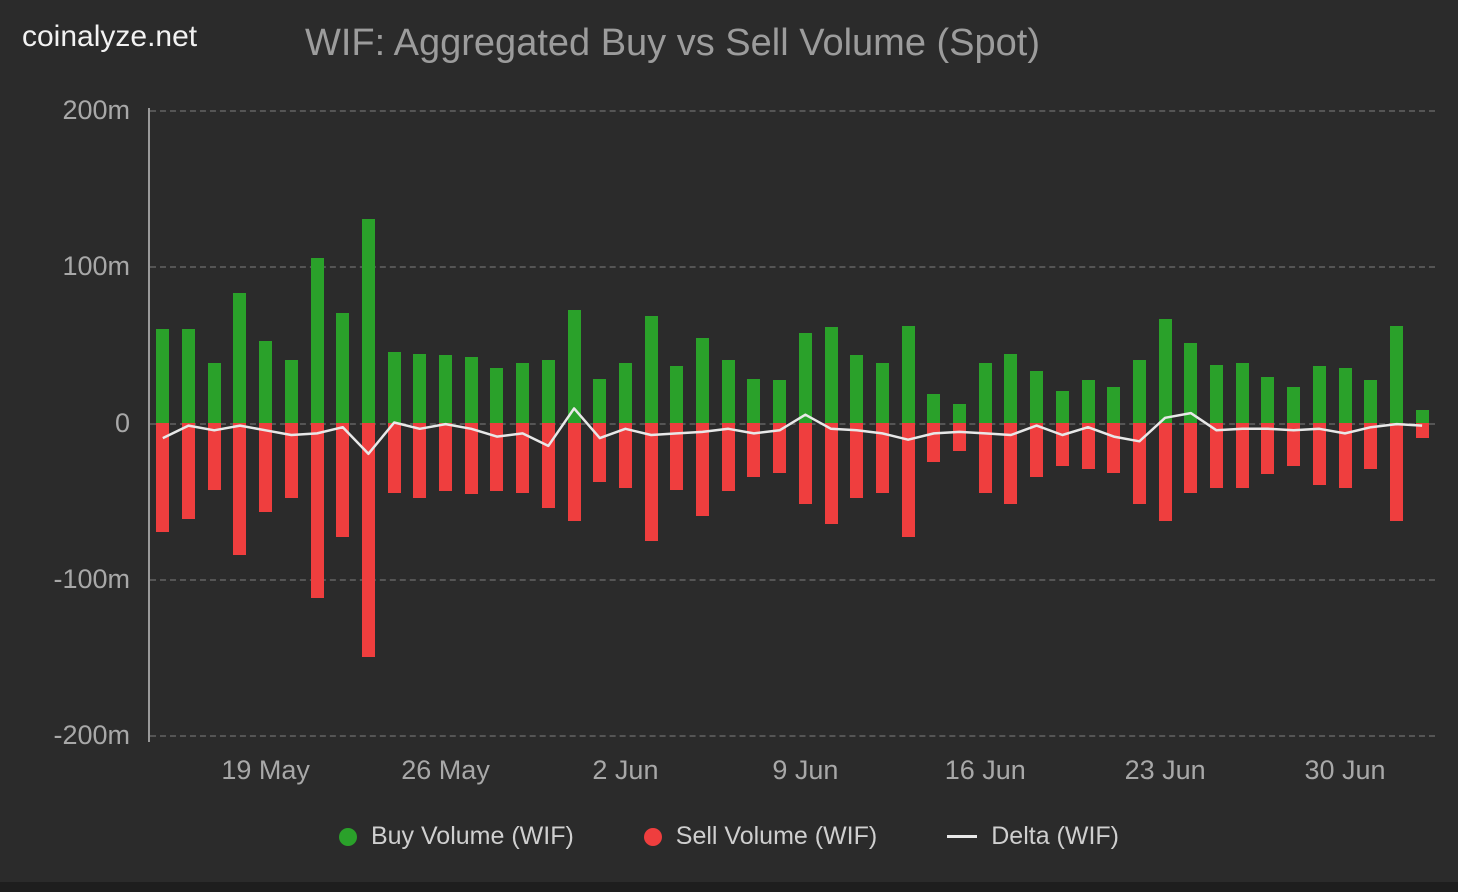  What do you see at coordinates (625, 770) in the screenshot?
I see `x-axis-label: 2 Jun` at bounding box center [625, 770].